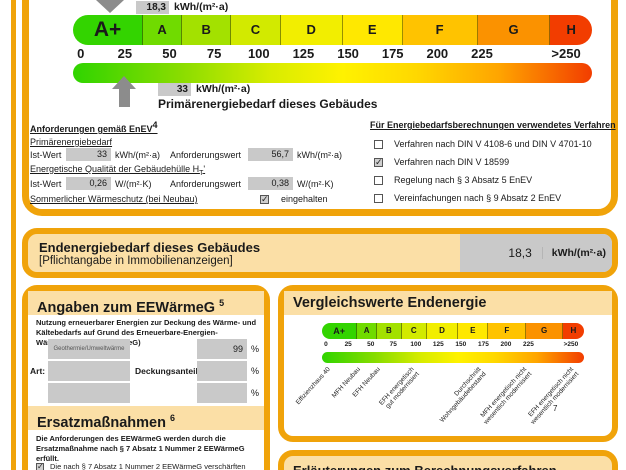  I want to click on energy-class-band: A+ A B C D E F G H, so click(332, 30).